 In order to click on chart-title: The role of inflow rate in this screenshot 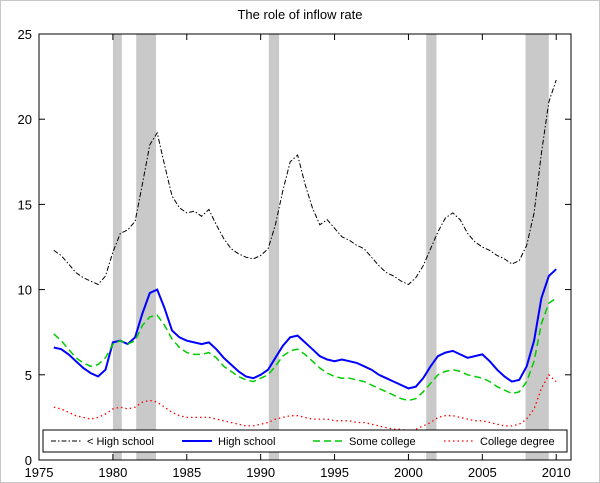, I will do `click(300, 14)`.